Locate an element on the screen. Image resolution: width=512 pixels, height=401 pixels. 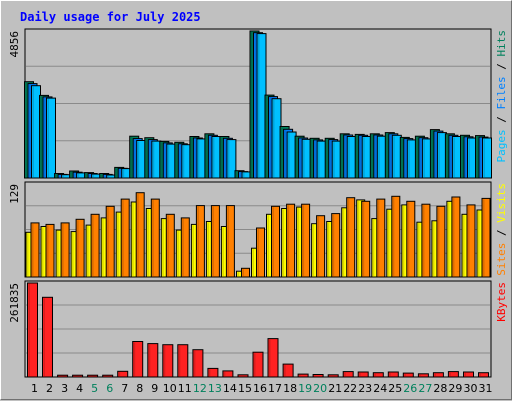
x-tick-label: 16 is located at coordinates (260, 388).